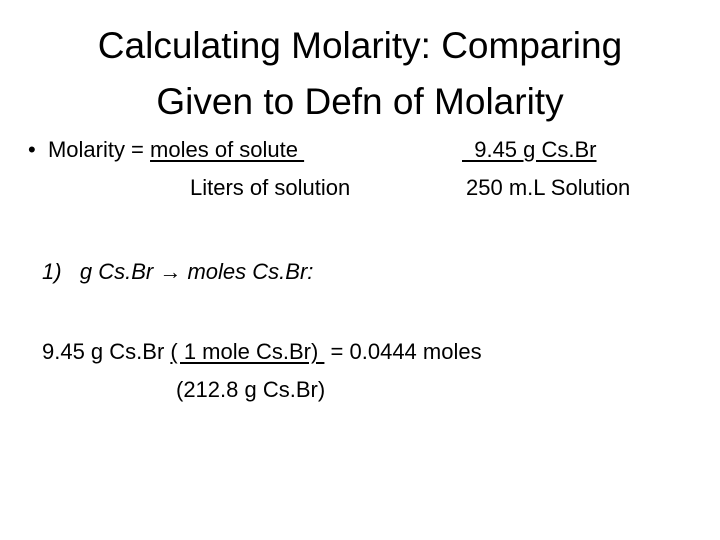  I want to click on calc-factor-numerator: ( 1 mole Cs.Br), so click(247, 351).